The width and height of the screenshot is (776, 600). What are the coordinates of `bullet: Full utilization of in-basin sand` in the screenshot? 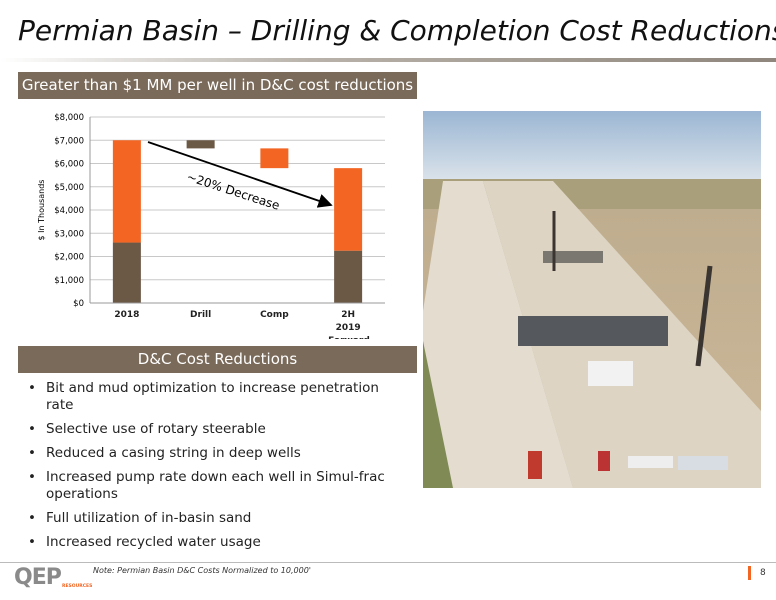 It's located at (211, 518).